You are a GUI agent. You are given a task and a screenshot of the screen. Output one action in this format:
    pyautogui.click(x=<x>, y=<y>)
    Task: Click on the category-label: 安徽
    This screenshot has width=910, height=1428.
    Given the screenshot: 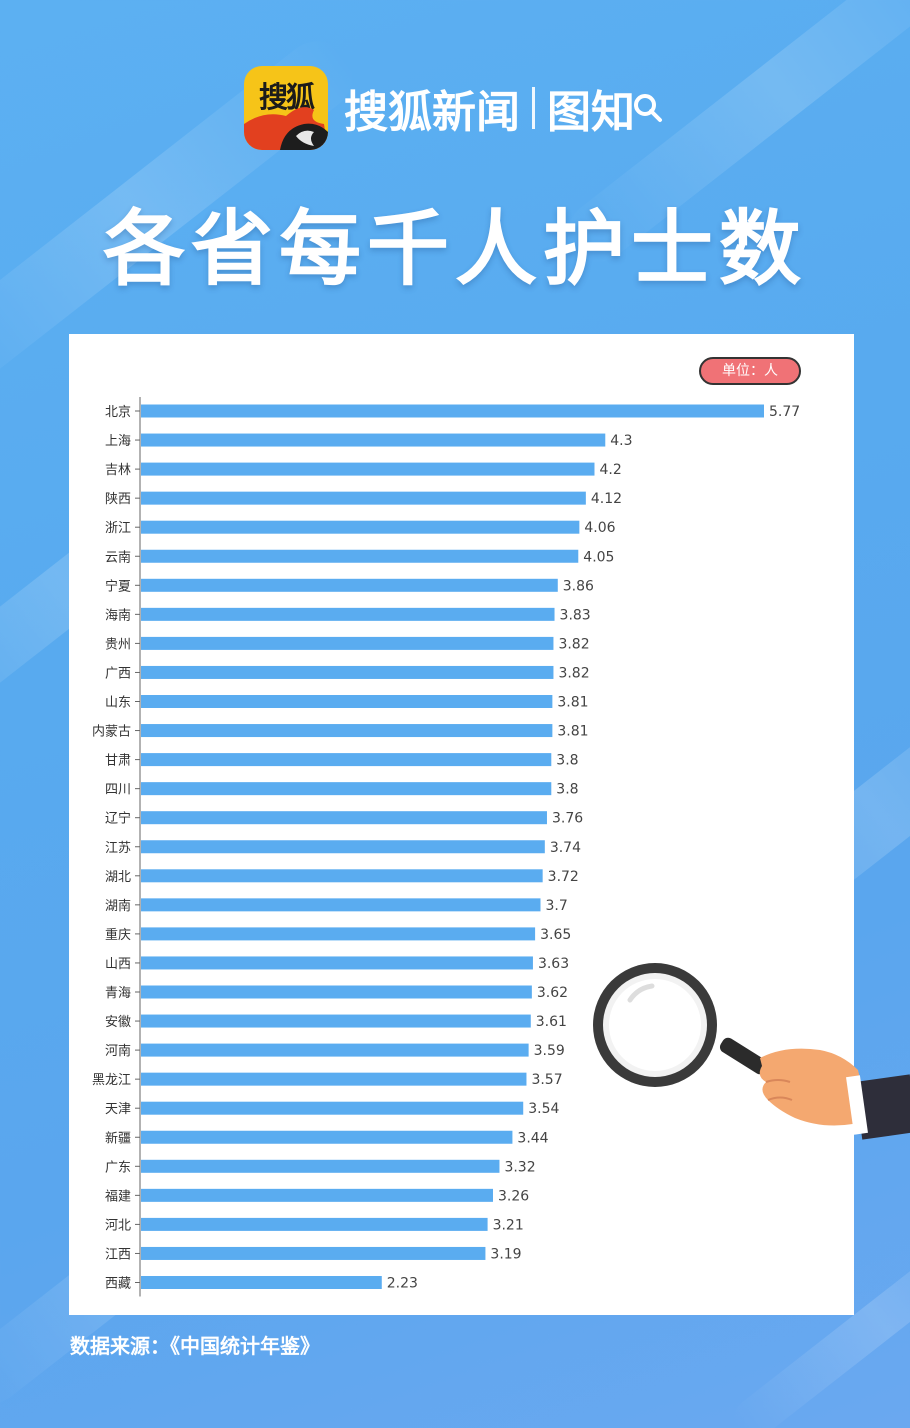 What is the action you would take?
    pyautogui.click(x=118, y=1022)
    